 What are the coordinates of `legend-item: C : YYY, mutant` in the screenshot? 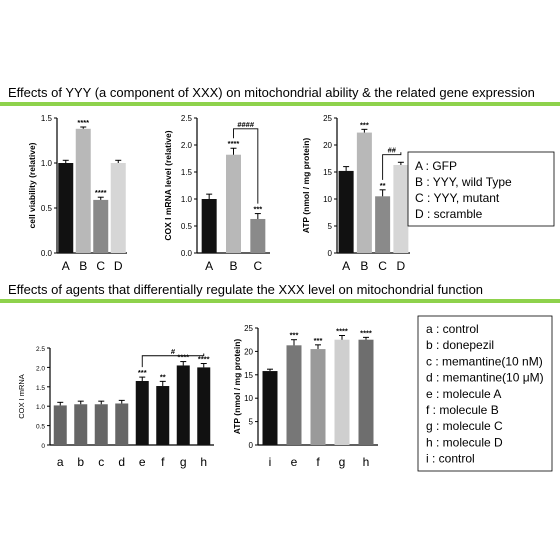 It's located at (457, 198).